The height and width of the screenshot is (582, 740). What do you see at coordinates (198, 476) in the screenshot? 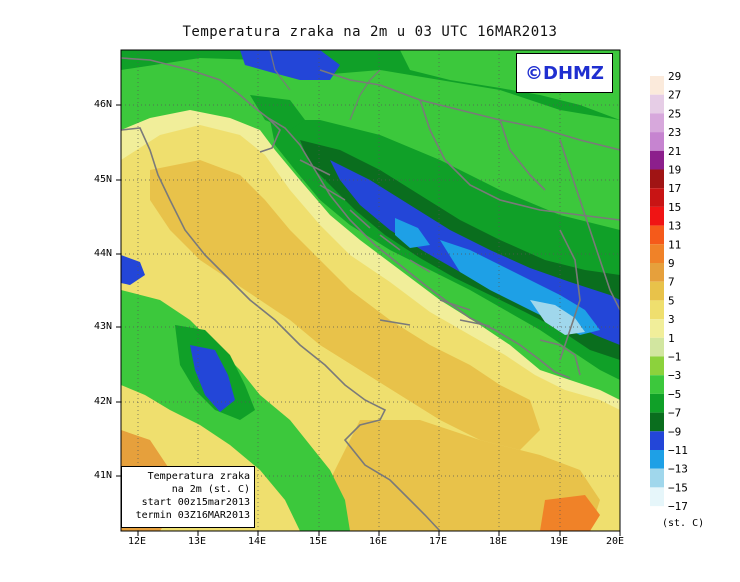
I see `info-line-title: Temperatura zraka` at bounding box center [198, 476].